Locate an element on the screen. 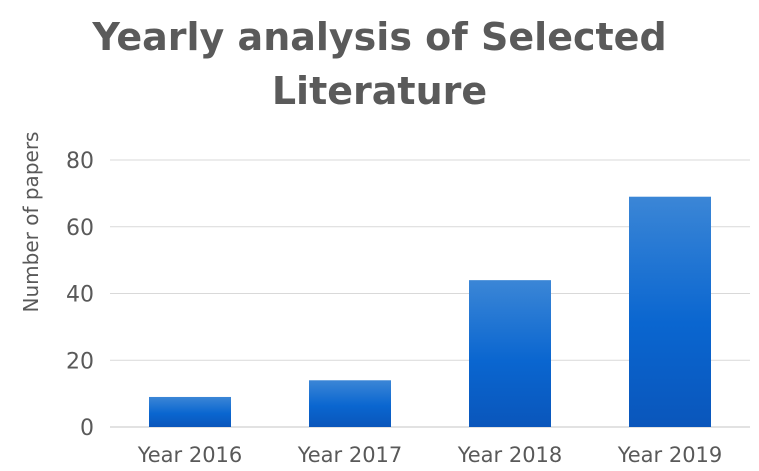  y-tick-label: 0 is located at coordinates (87, 428).